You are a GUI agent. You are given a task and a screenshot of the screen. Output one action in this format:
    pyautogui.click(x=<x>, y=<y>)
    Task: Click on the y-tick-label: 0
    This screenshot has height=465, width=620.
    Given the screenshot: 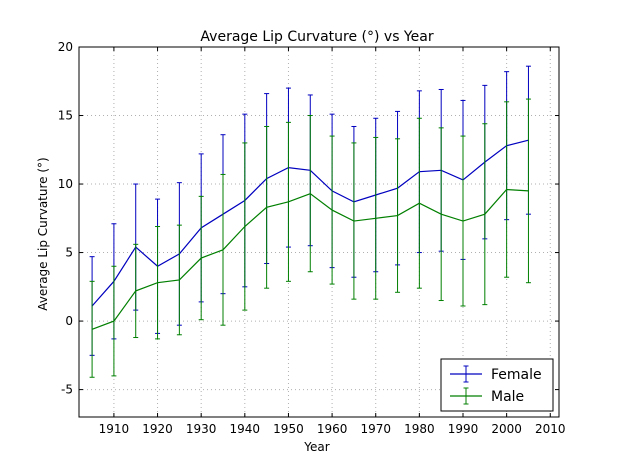 What is the action you would take?
    pyautogui.click(x=69, y=321)
    